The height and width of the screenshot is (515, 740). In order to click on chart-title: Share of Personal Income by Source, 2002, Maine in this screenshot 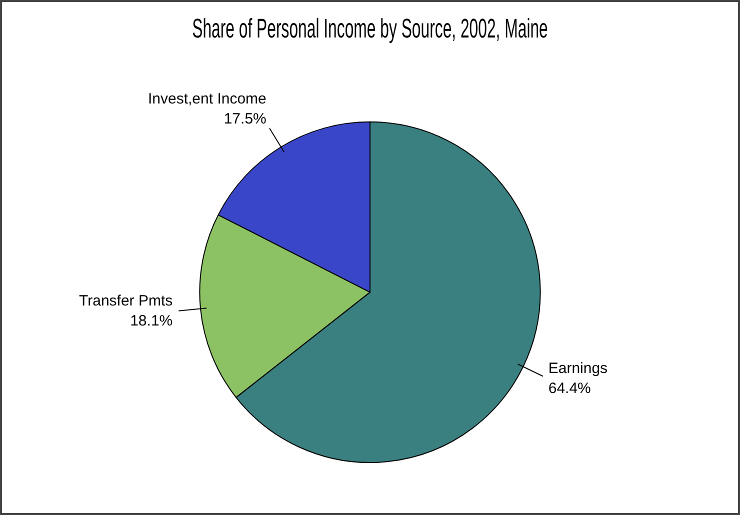, I will do `click(370, 28)`.